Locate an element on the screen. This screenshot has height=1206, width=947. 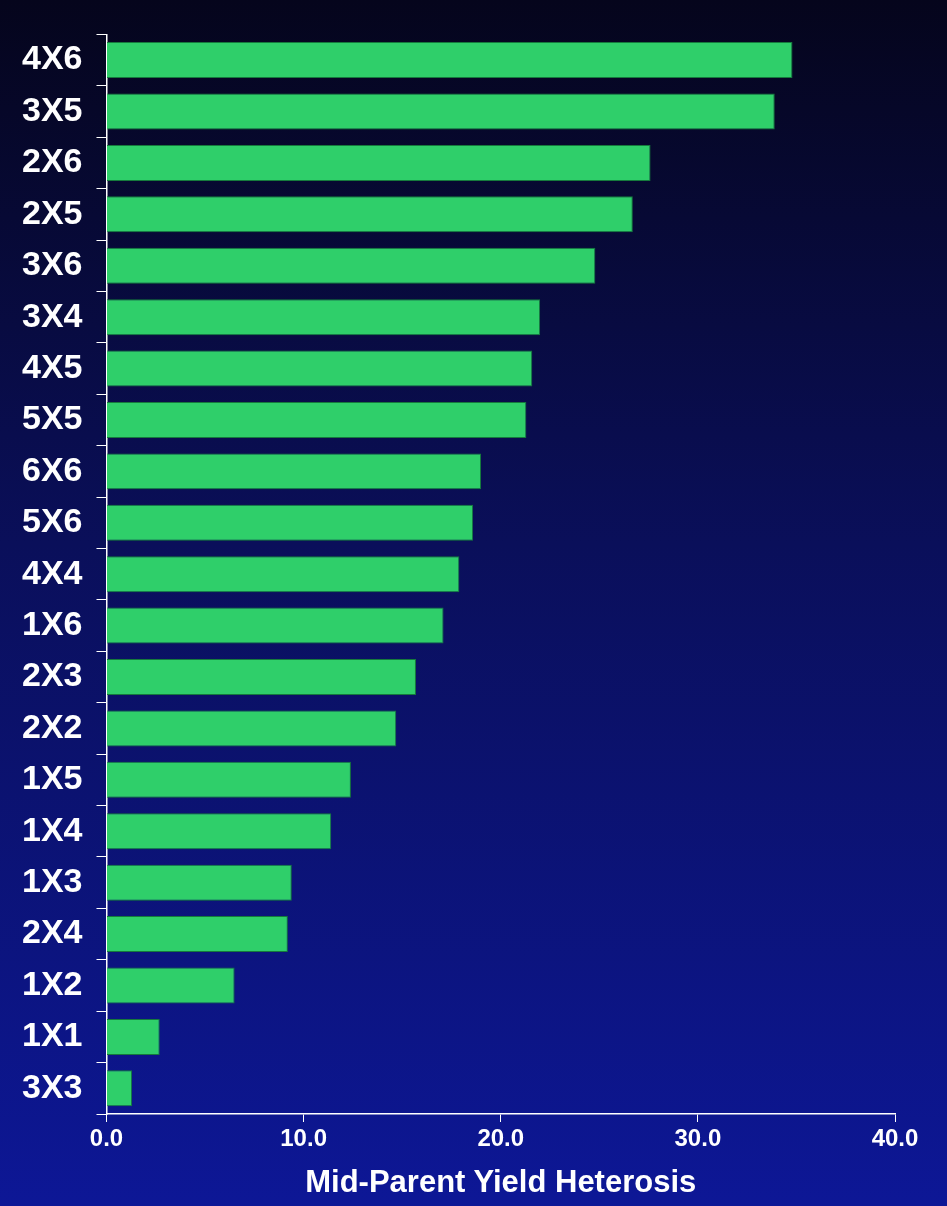
y-tick-label: 3X3 is located at coordinates (52, 1085).